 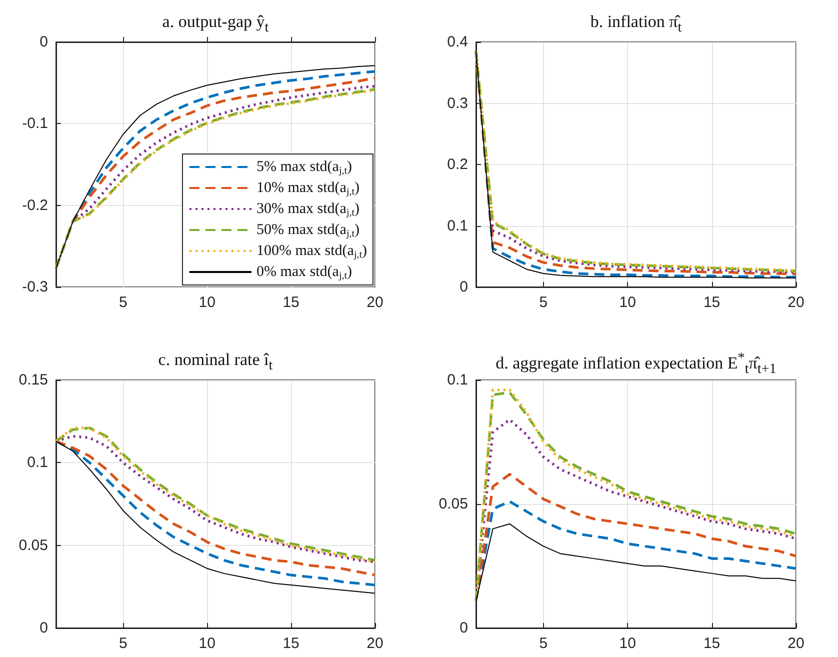 I want to click on chart-title: a. output-gap ŷ$_{t}$, so click(x=215, y=24).